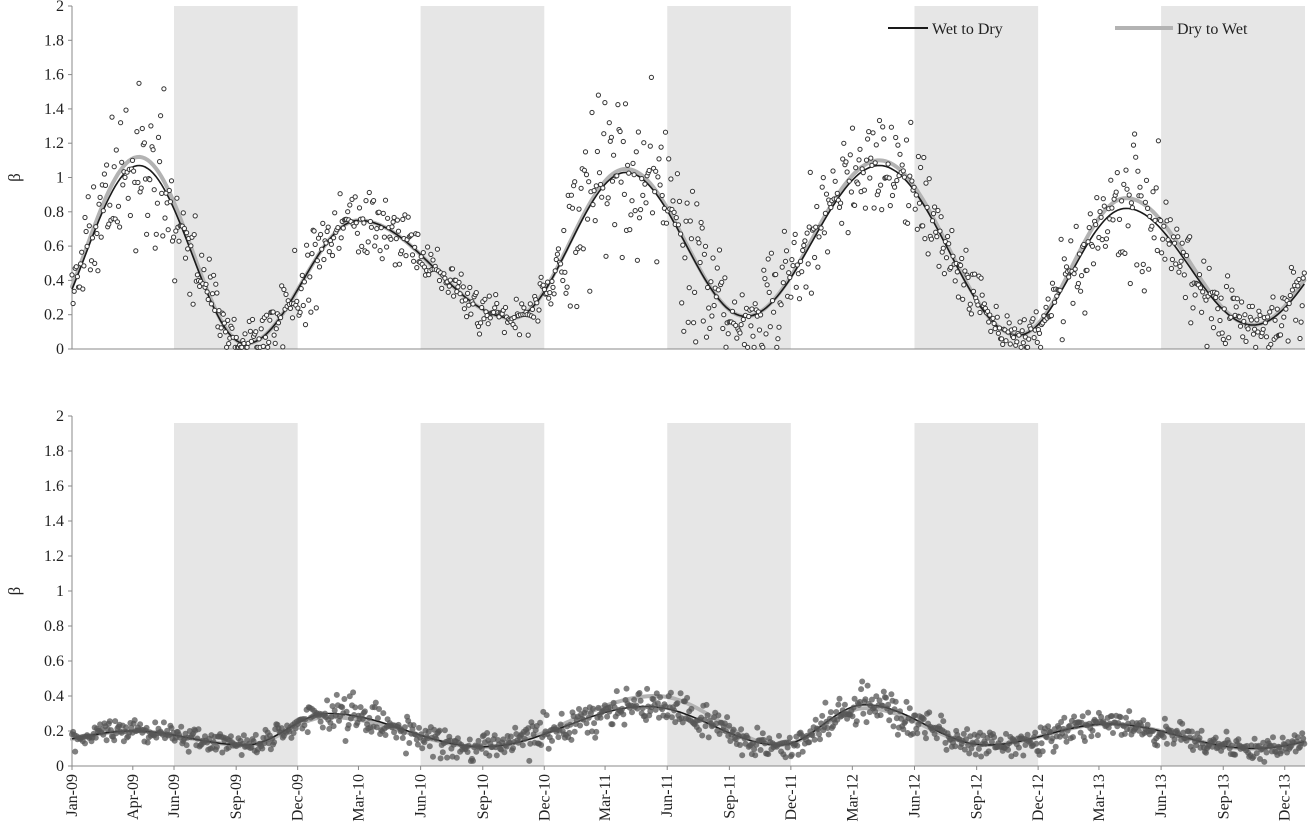  I want to click on x-tick-label: Dec-10, so click(544, 797).